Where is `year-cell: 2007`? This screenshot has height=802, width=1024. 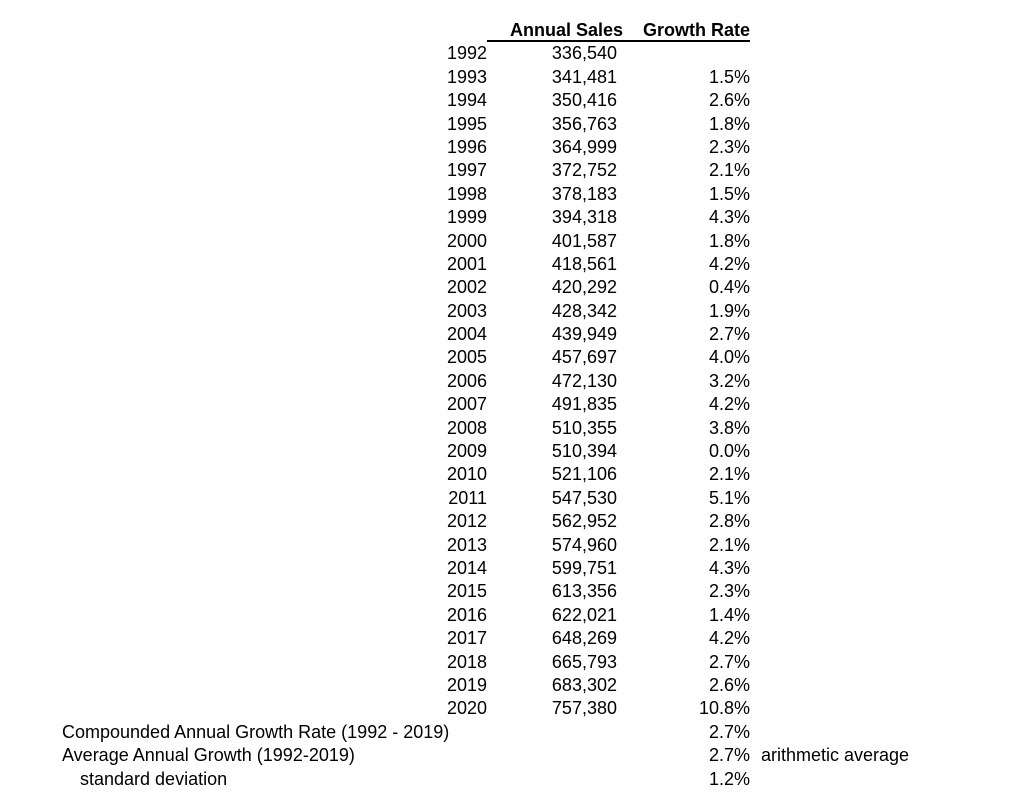
year-cell: 2007 is located at coordinates (466, 404).